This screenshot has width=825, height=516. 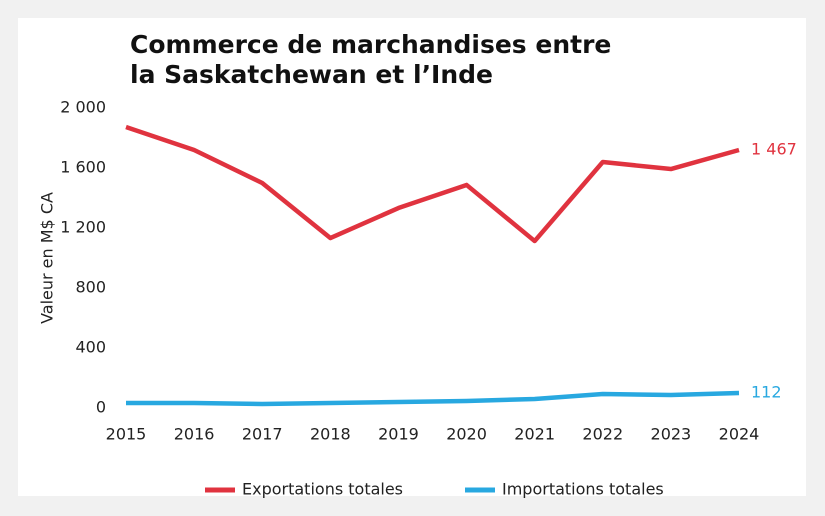 I want to click on y-tick-label: 800, so click(x=90, y=287).